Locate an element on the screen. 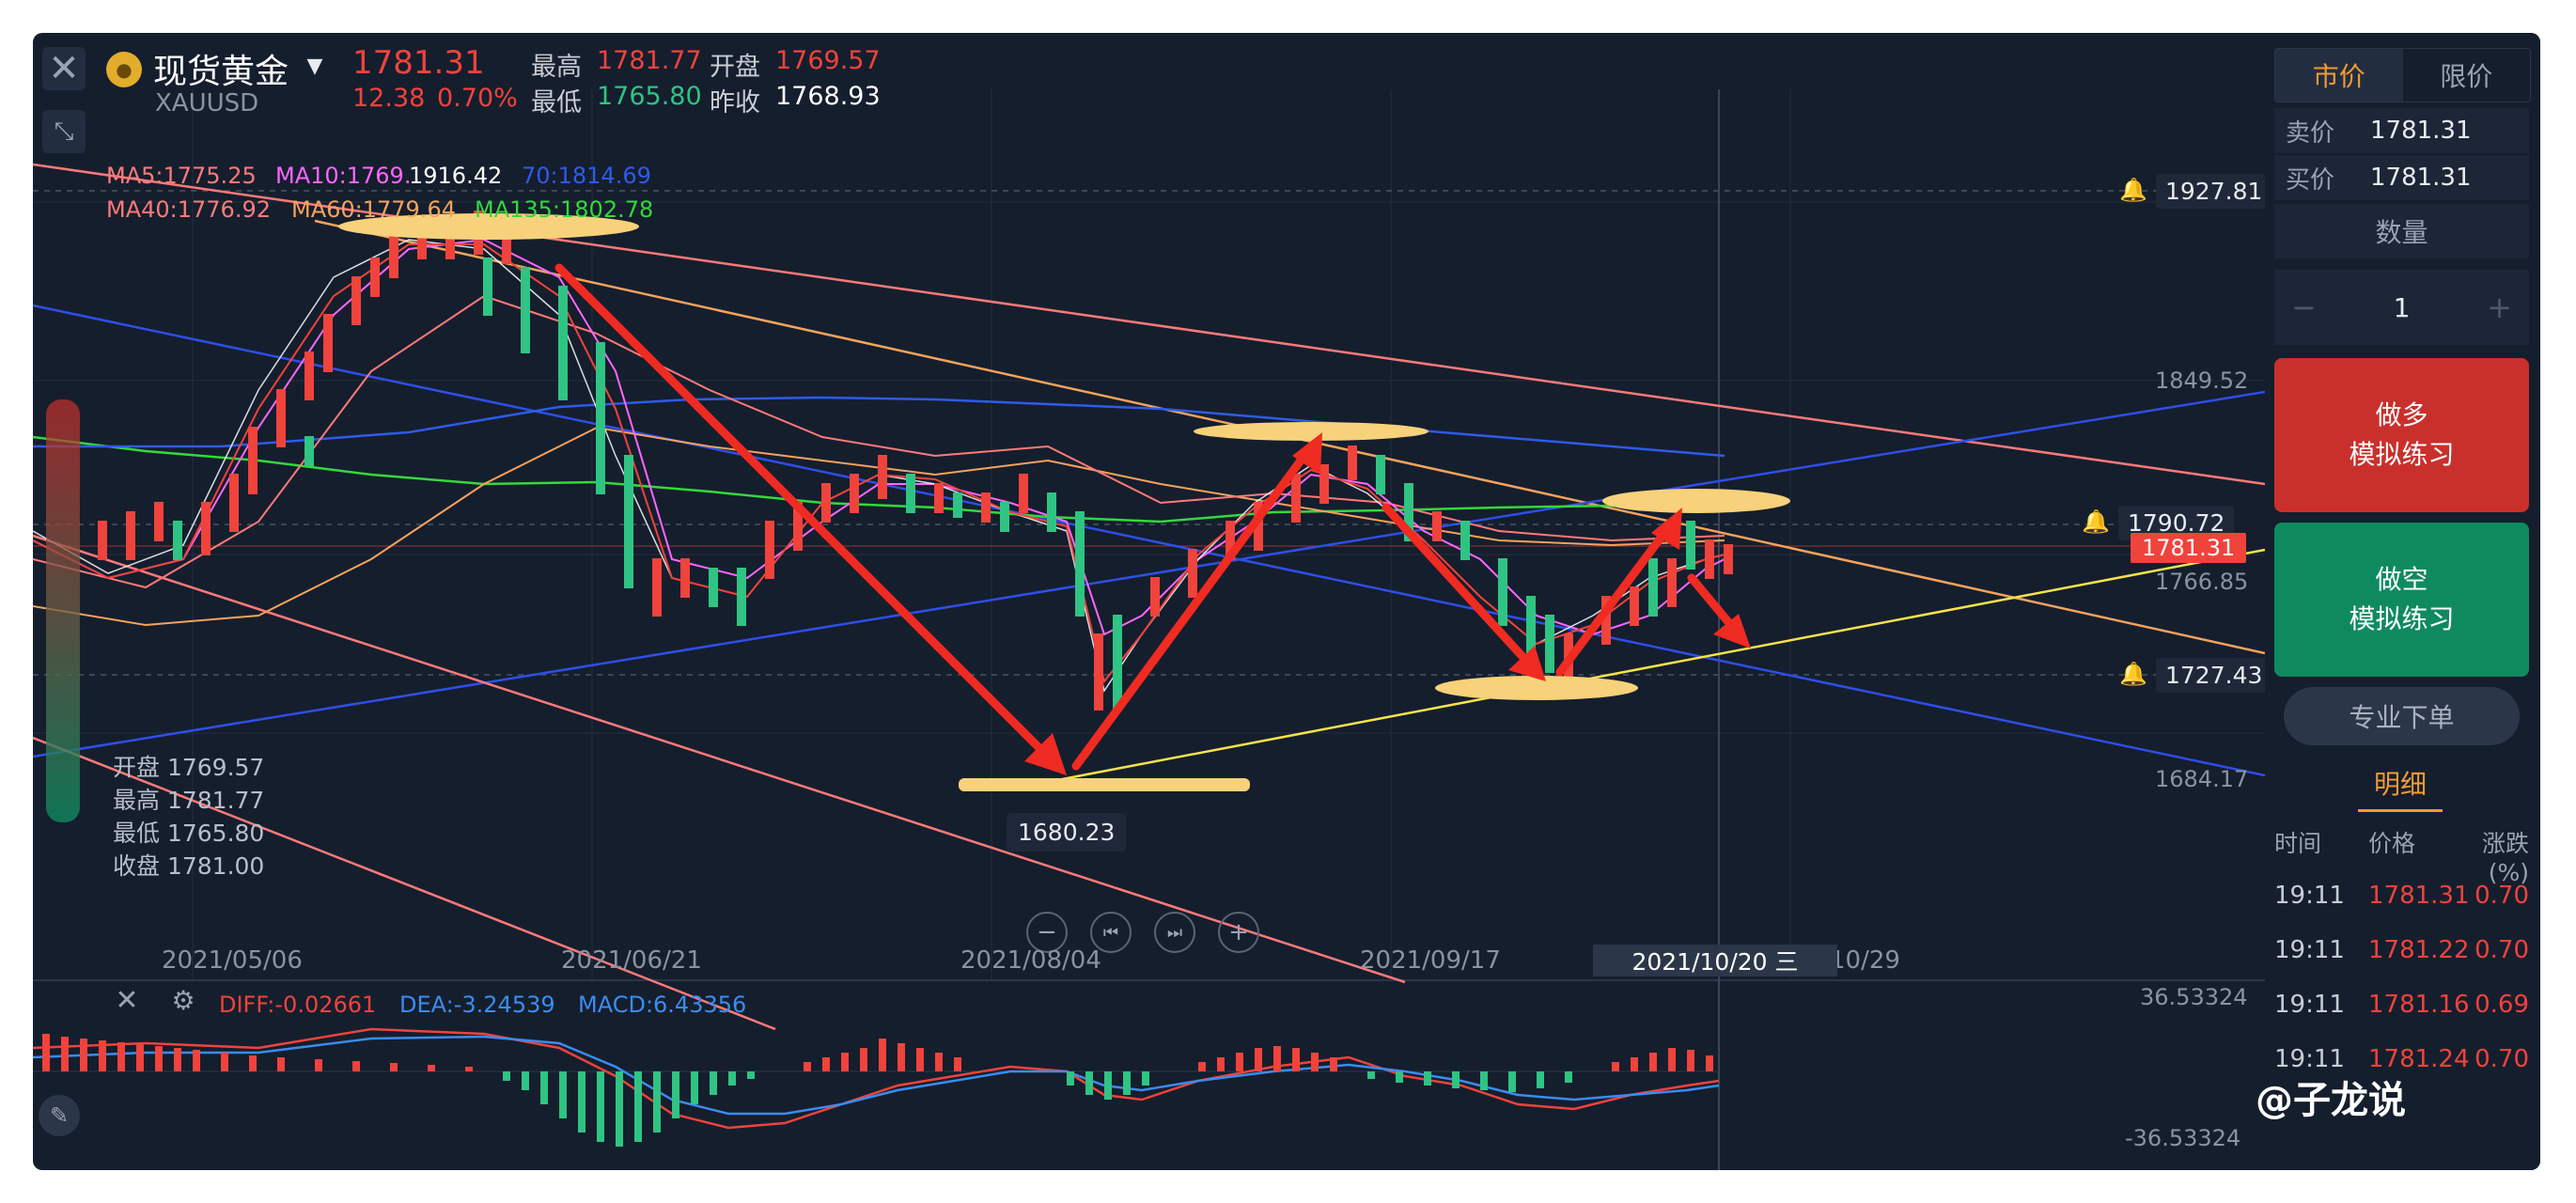 The image size is (2576, 1203). pencil-icon: ✎ is located at coordinates (60, 1115).